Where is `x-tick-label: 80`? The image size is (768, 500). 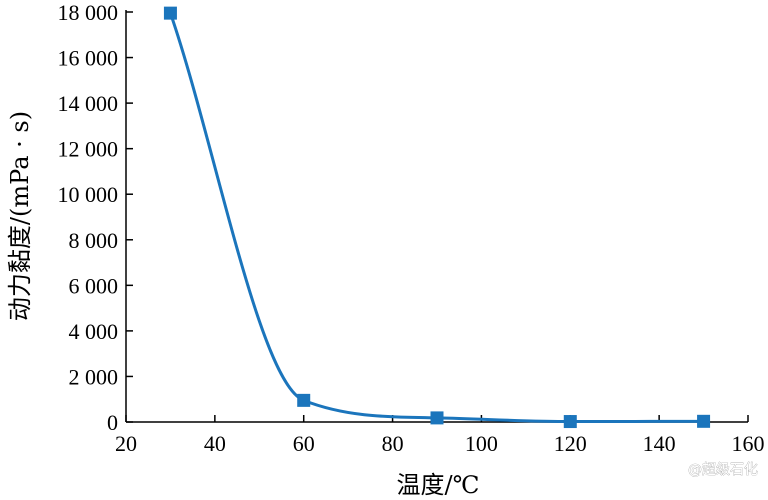 x-tick-label: 80 is located at coordinates (393, 443).